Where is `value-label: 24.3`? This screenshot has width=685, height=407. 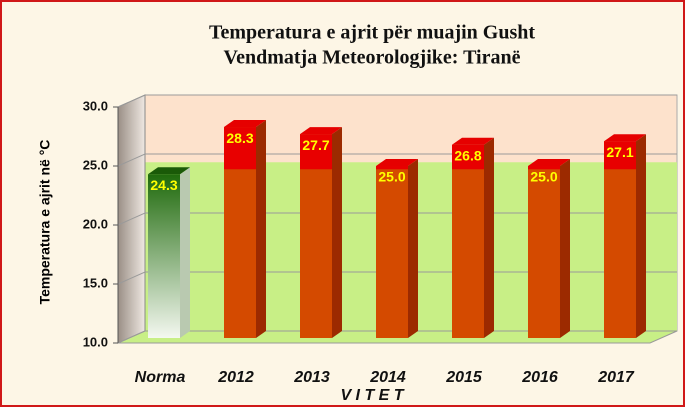 value-label: 24.3 is located at coordinates (163, 185).